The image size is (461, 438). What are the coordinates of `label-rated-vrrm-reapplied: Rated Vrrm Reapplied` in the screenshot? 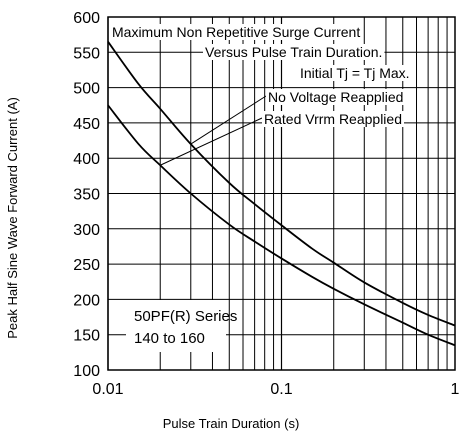 It's located at (333, 119).